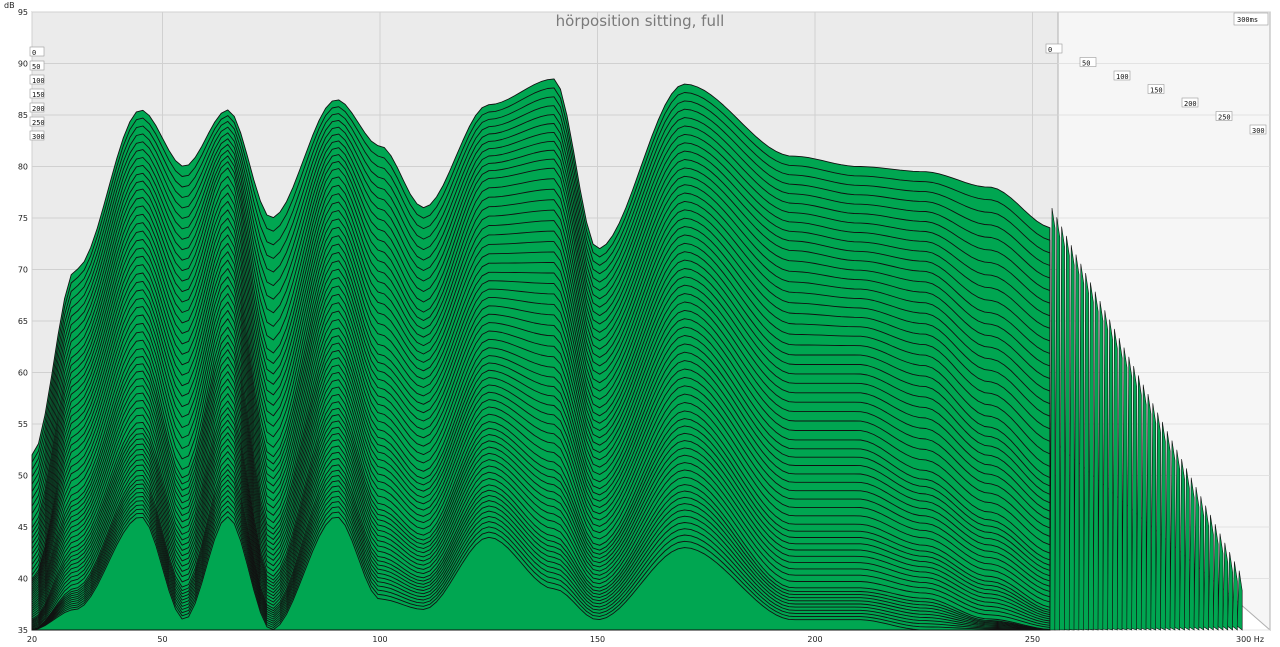 The image size is (1280, 647). What do you see at coordinates (1050, 50) in the screenshot?
I see `time-label-side: 0` at bounding box center [1050, 50].